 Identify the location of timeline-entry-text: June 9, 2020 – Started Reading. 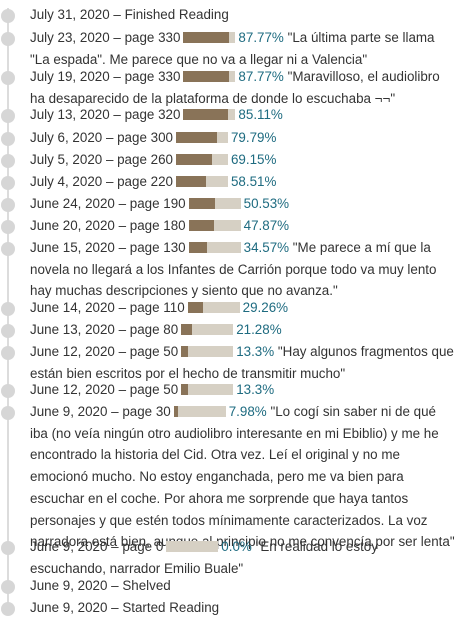
(125, 607).